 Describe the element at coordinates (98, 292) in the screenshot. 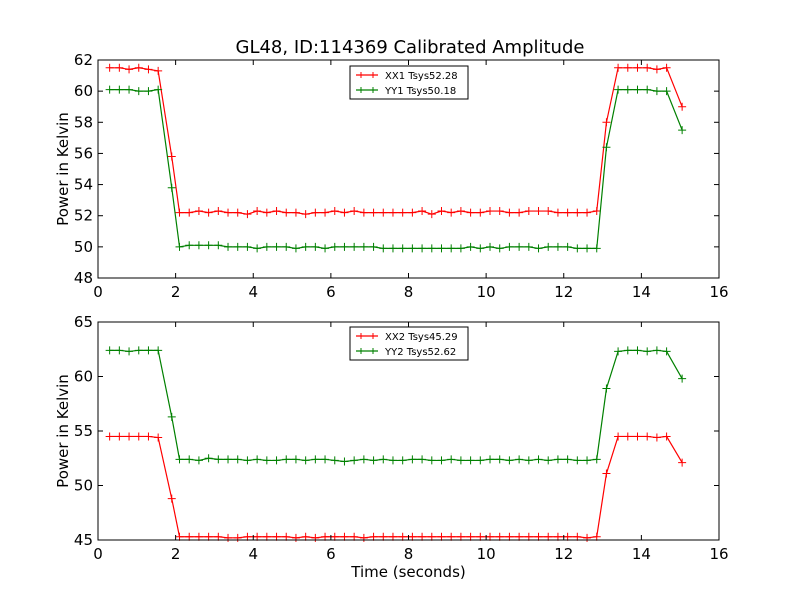

I see `x-tick-label: 0` at that location.